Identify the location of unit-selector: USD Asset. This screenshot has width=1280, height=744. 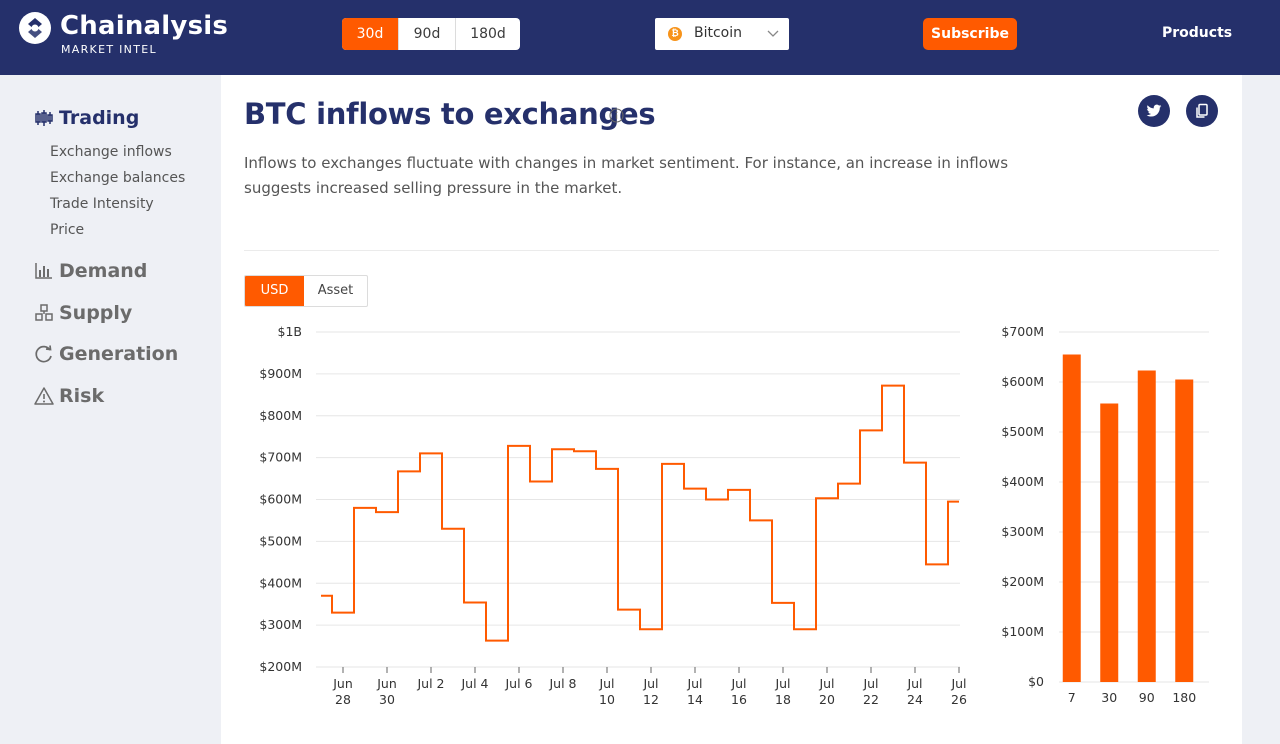
(306, 291).